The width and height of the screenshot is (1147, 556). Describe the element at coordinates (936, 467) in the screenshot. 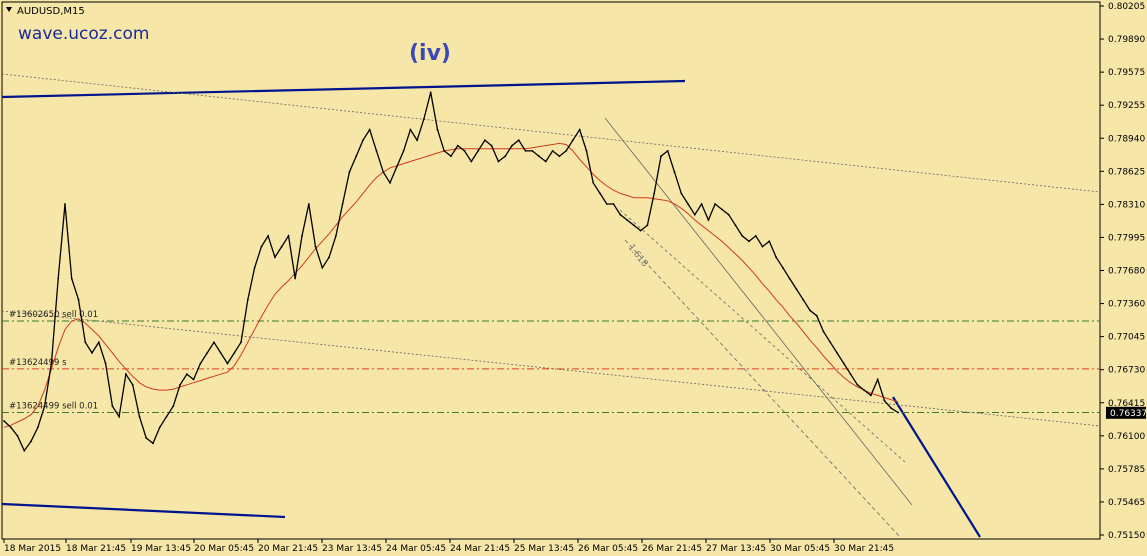

I see `projection-line` at that location.